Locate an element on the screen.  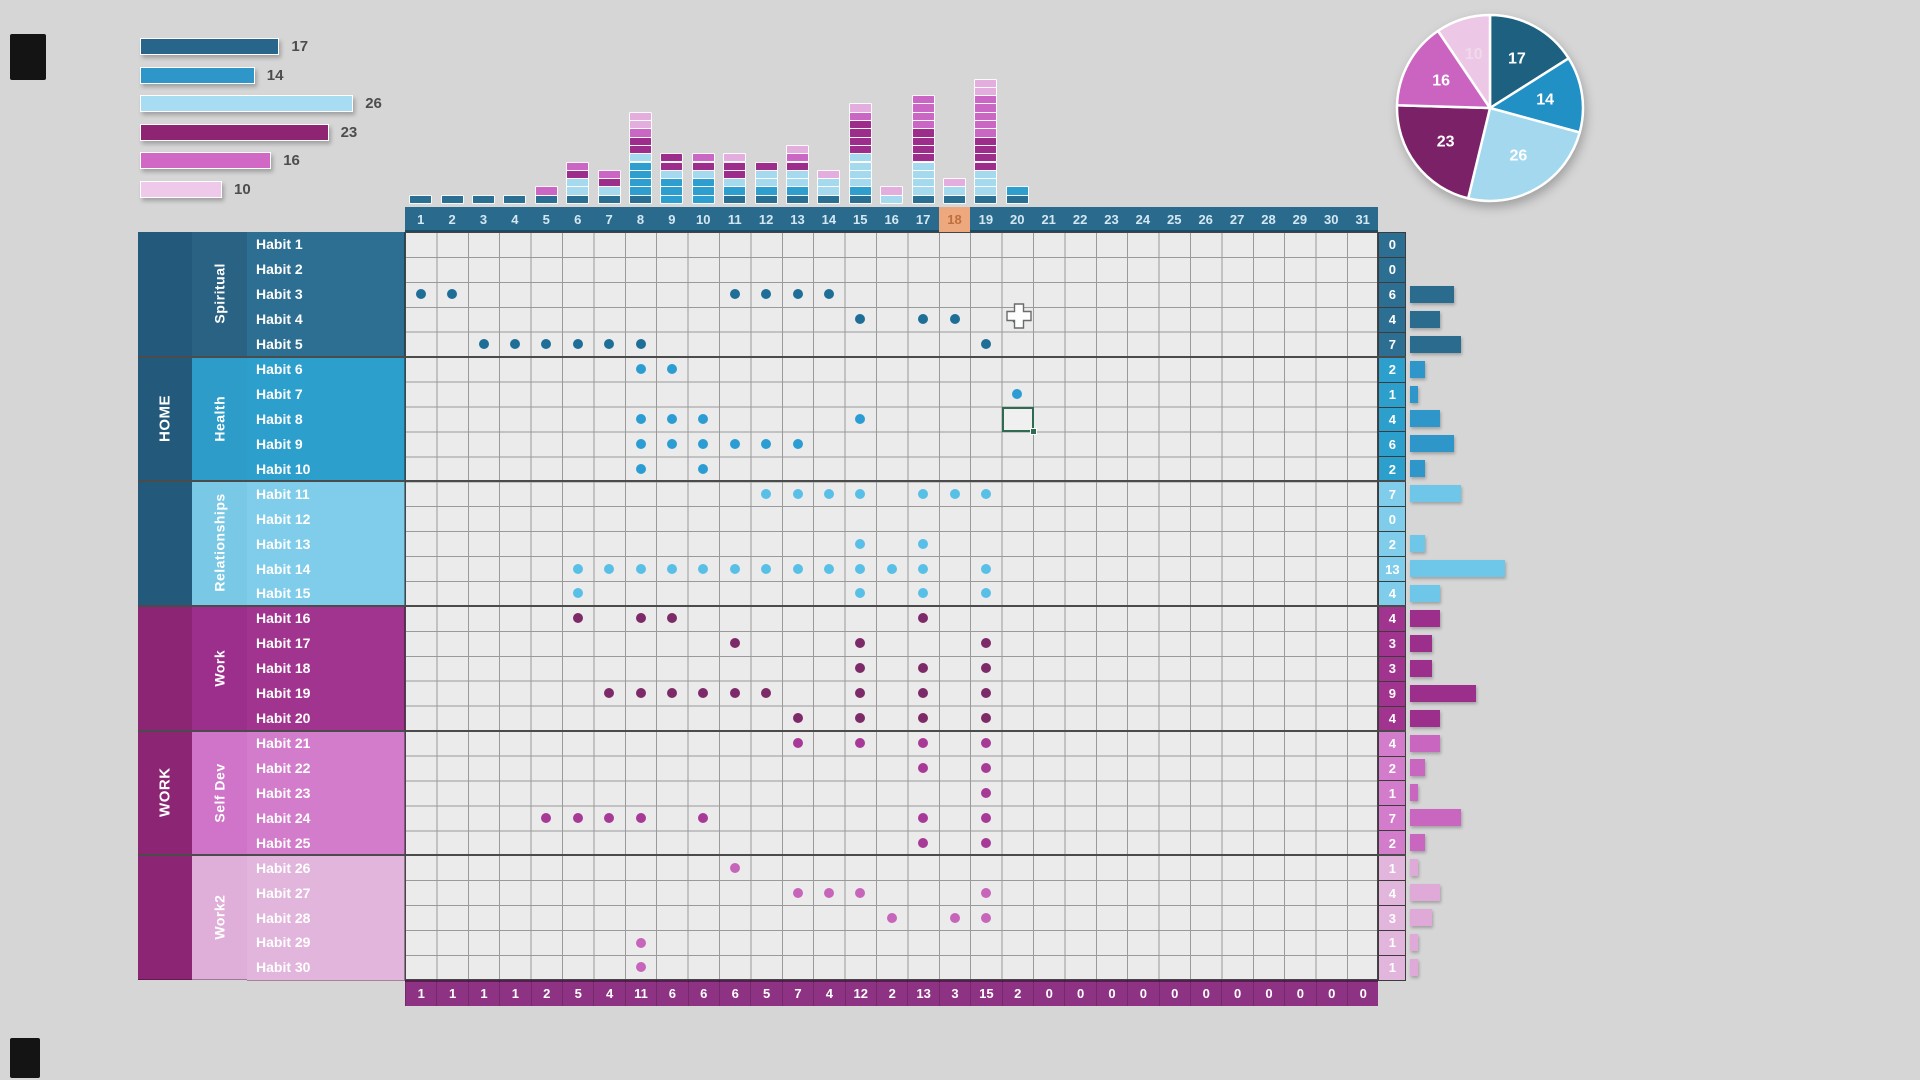
day-header-cell: 6 is located at coordinates (578, 219).